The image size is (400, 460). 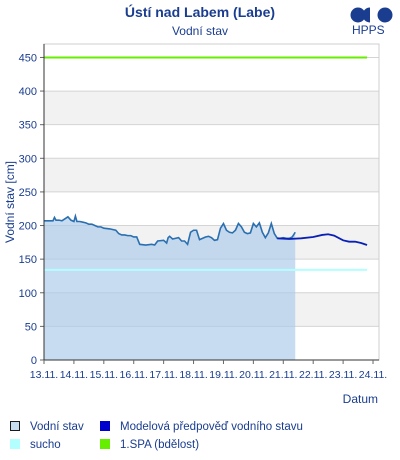 I want to click on chart-subtitle: Vodní stav, so click(x=200, y=31).